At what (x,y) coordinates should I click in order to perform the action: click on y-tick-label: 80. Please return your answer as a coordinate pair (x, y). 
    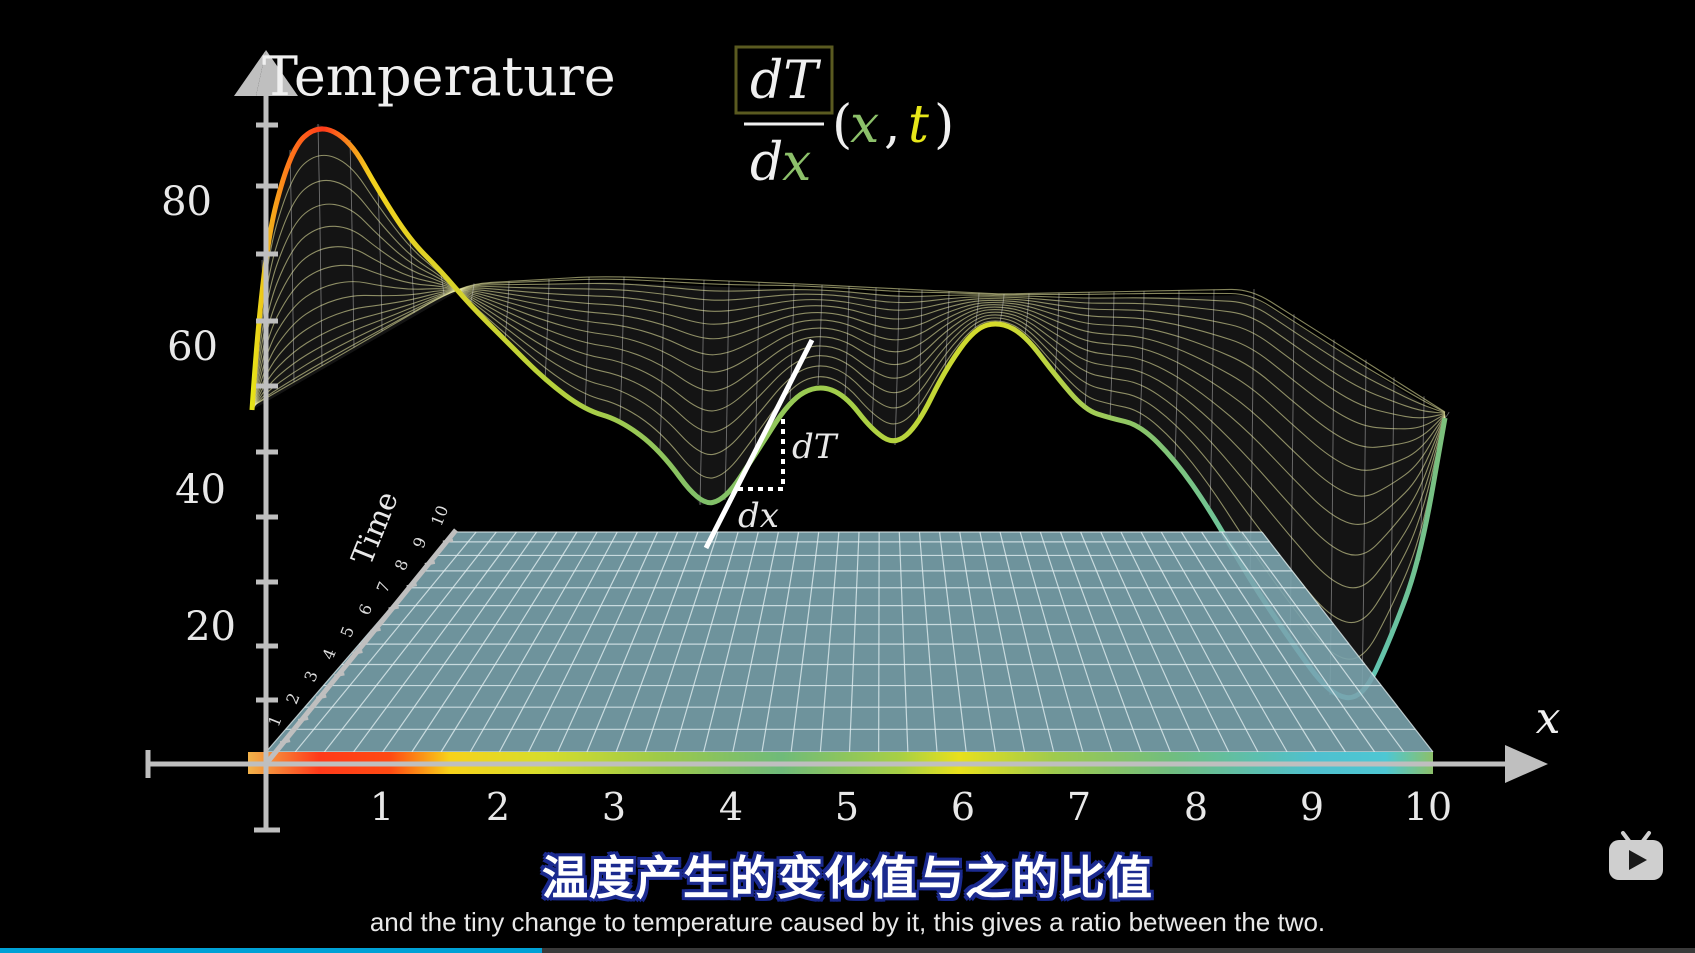
    Looking at the image, I should click on (186, 202).